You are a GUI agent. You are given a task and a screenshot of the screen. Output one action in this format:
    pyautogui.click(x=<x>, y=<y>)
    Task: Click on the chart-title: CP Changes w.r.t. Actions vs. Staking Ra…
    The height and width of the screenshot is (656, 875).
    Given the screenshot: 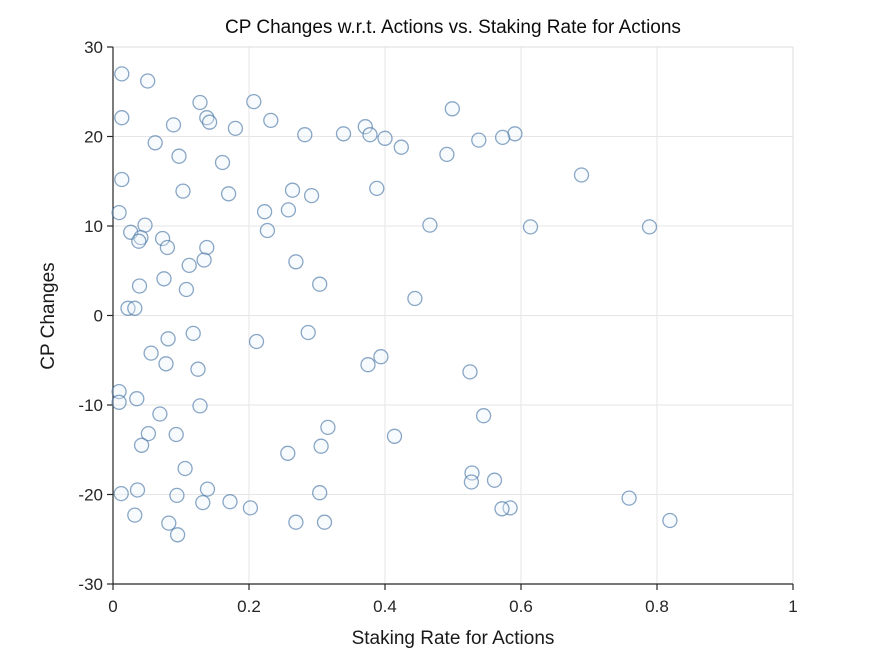 What is the action you would take?
    pyautogui.click(x=453, y=27)
    